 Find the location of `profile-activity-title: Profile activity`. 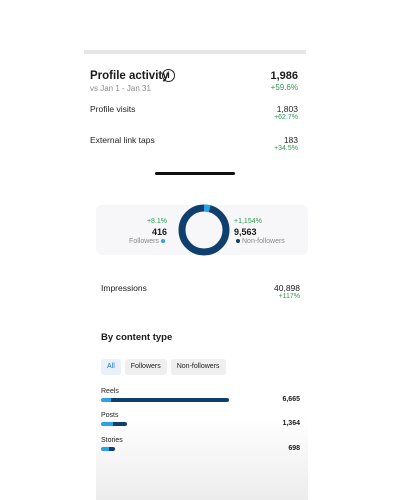

profile-activity-title: Profile activity is located at coordinates (129, 76).